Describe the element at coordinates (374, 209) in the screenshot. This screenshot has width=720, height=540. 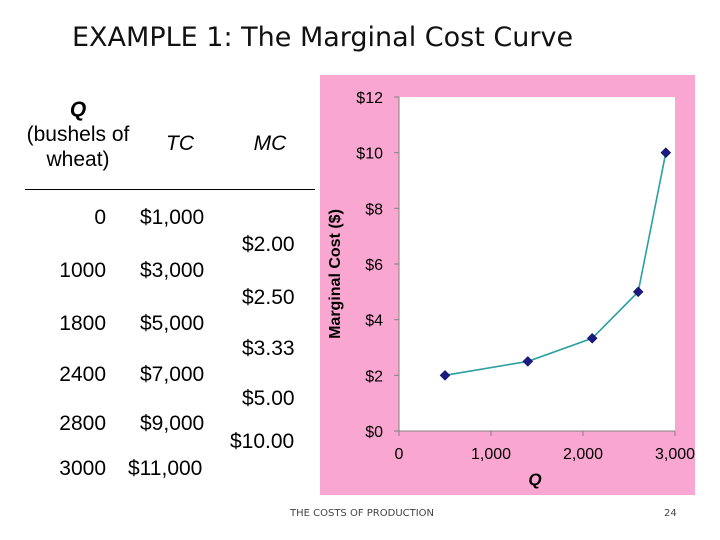
I see `y-tick-label: $8` at that location.